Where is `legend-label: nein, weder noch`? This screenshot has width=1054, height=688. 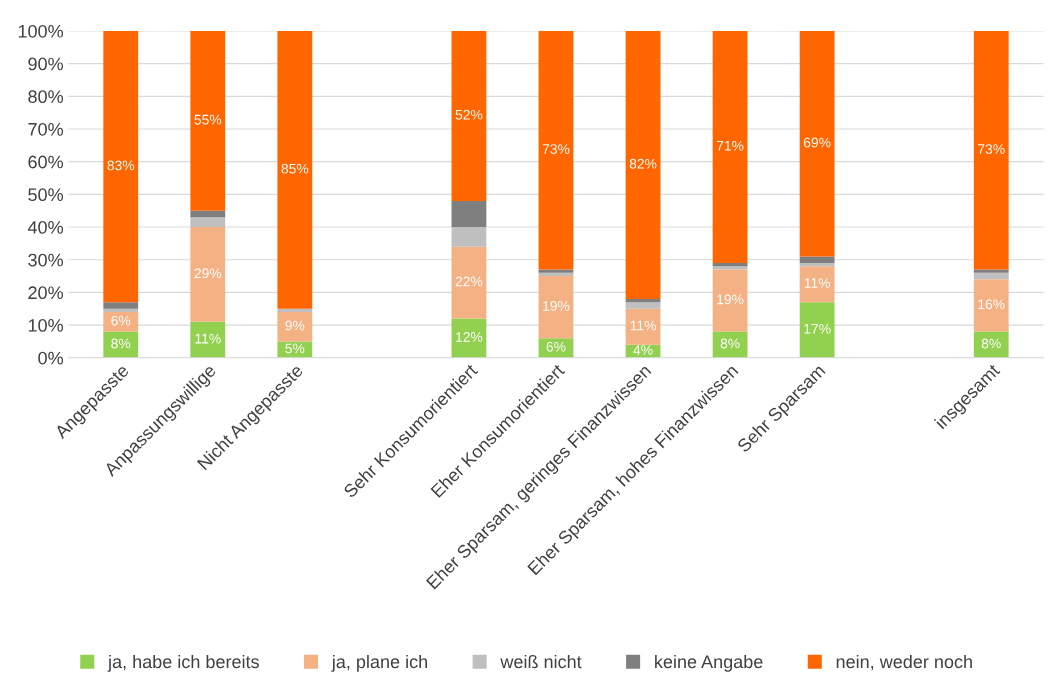 legend-label: nein, weder noch is located at coordinates (904, 662).